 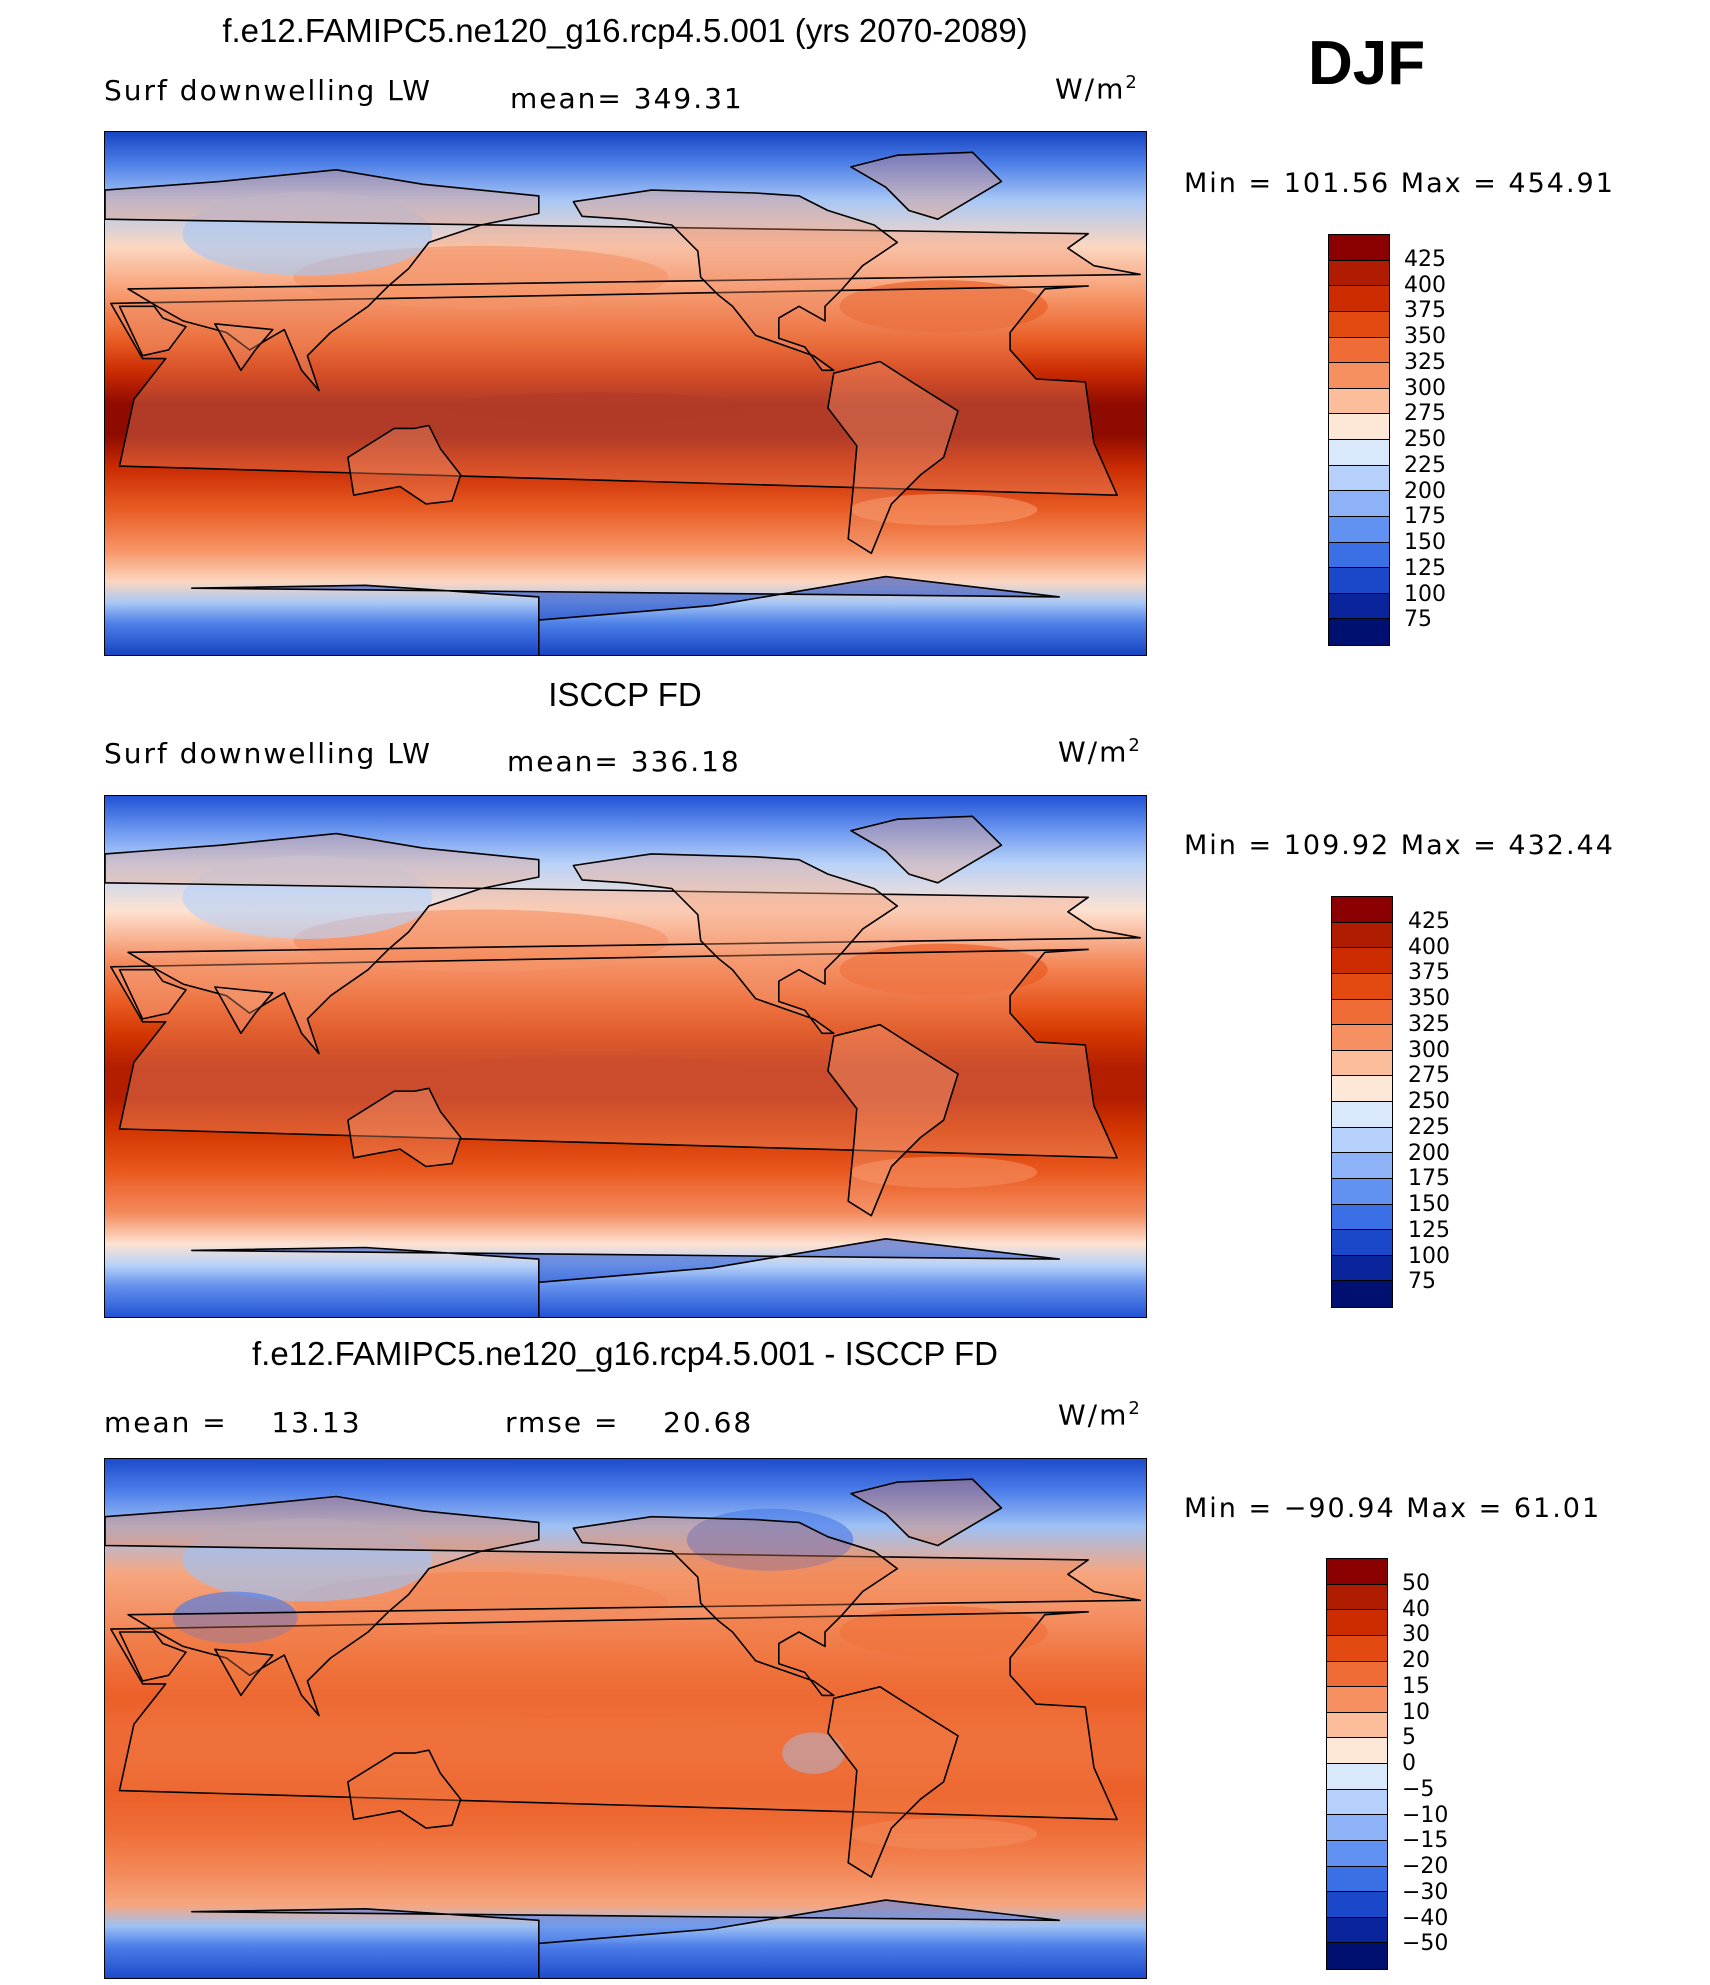 What do you see at coordinates (1416, 1660) in the screenshot?
I see `colorbar-tick-label: 20` at bounding box center [1416, 1660].